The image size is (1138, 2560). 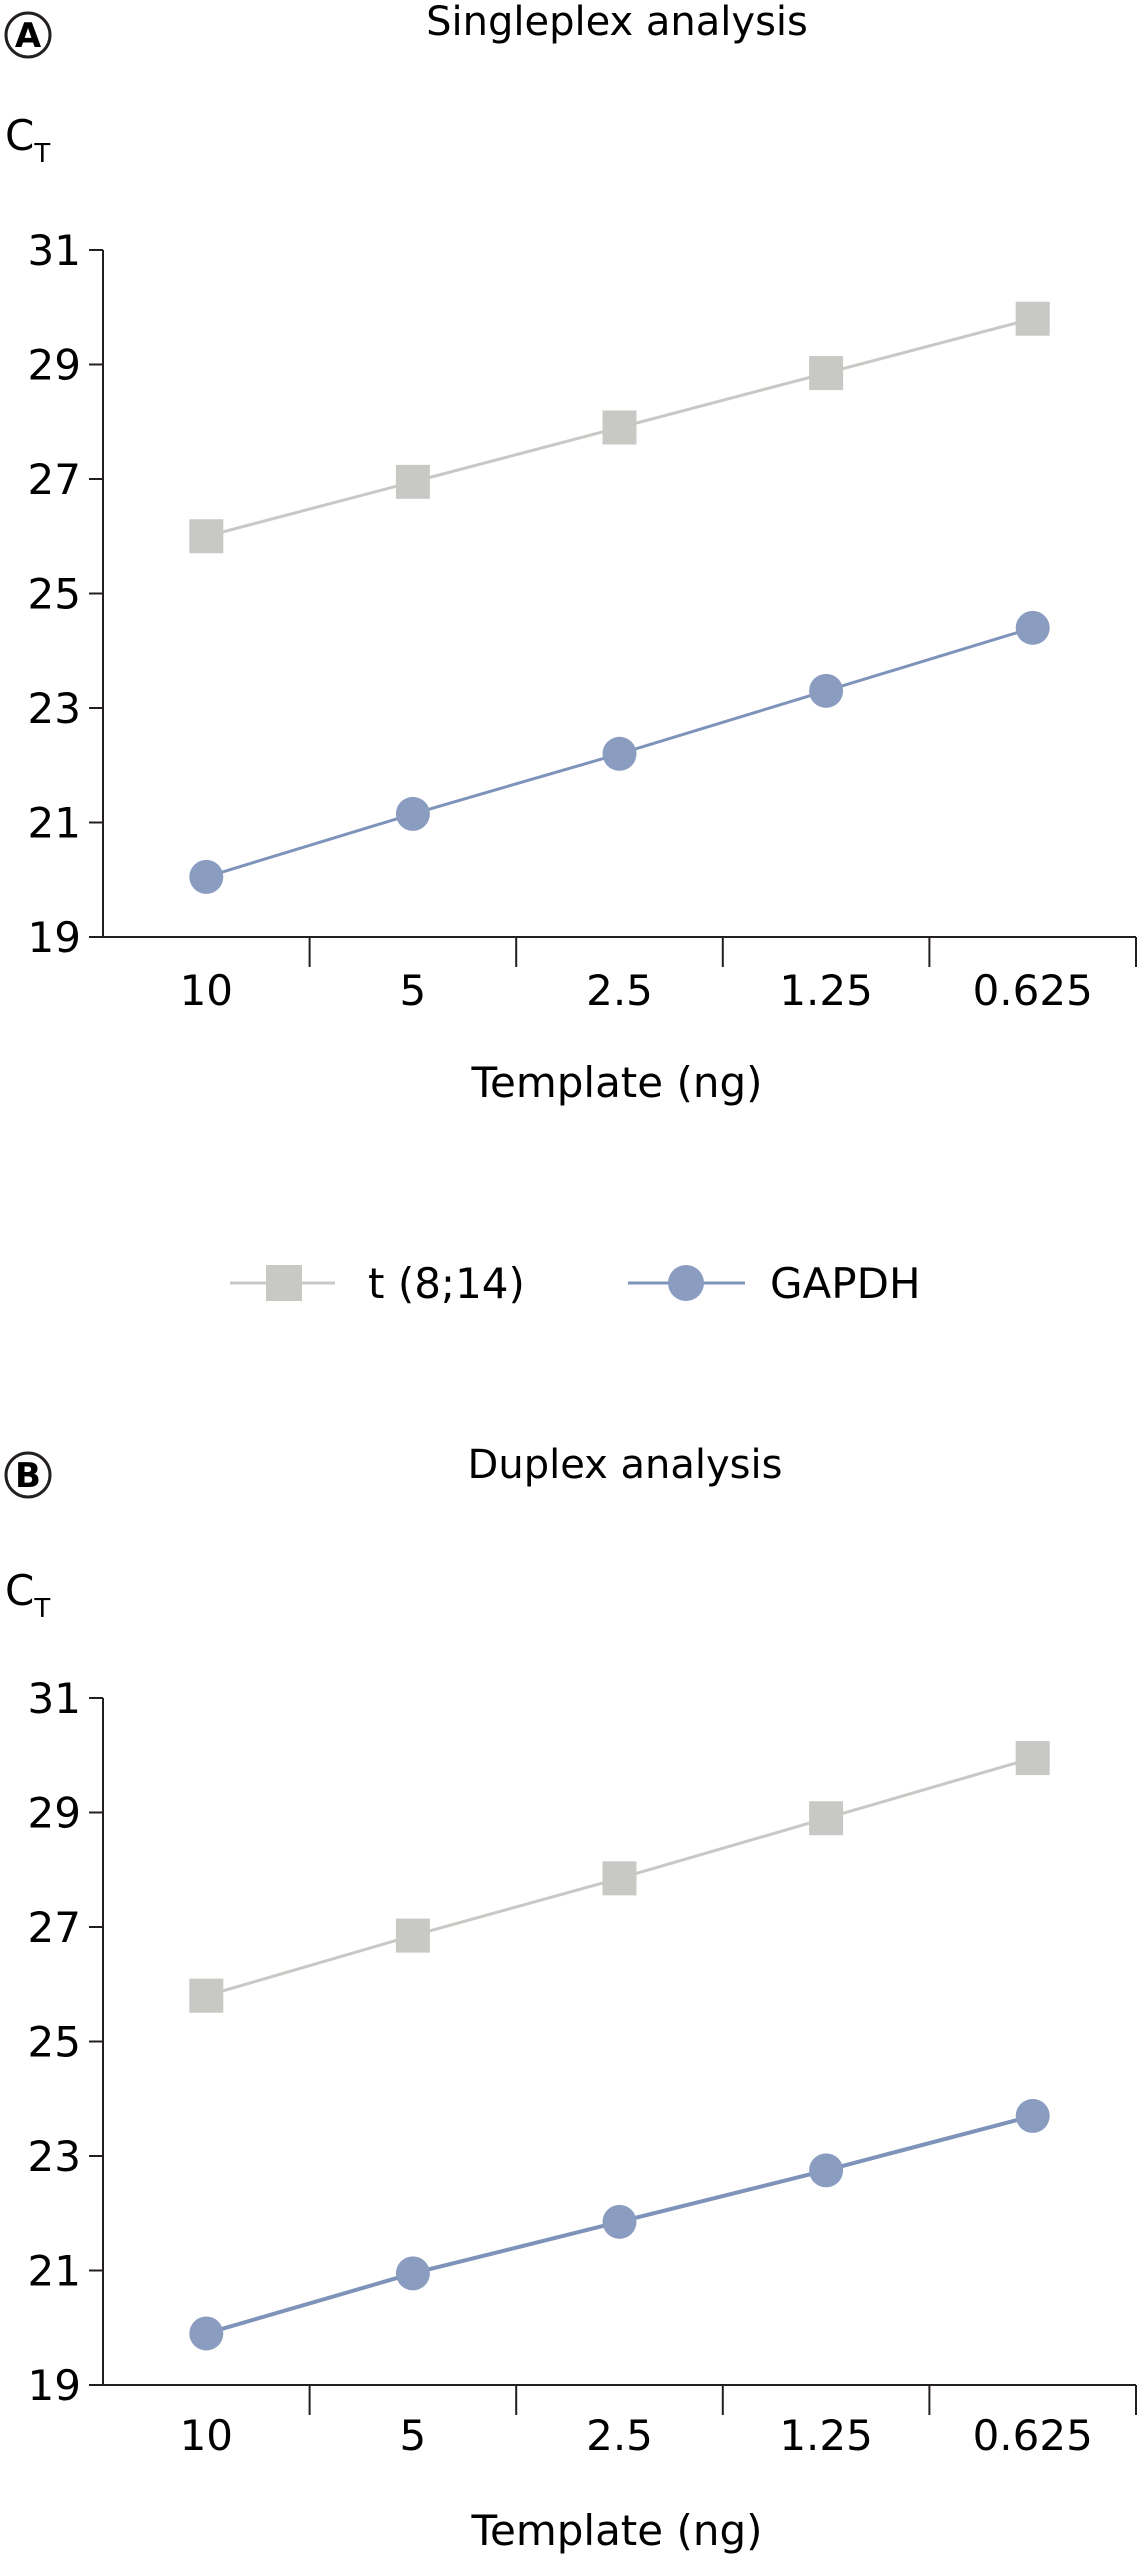 I want to click on panel-b-header: B Duplex analysis CT, so click(x=393, y=1533).